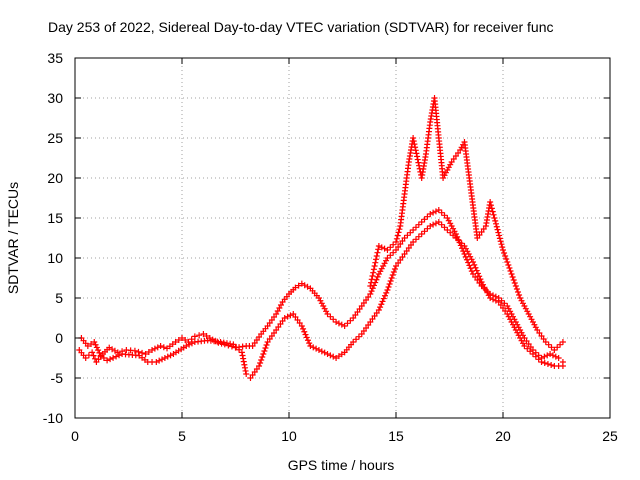  Describe the element at coordinates (344, 436) in the screenshot. I see `x-tick-labels: 0 5 10 15 20 25` at that location.